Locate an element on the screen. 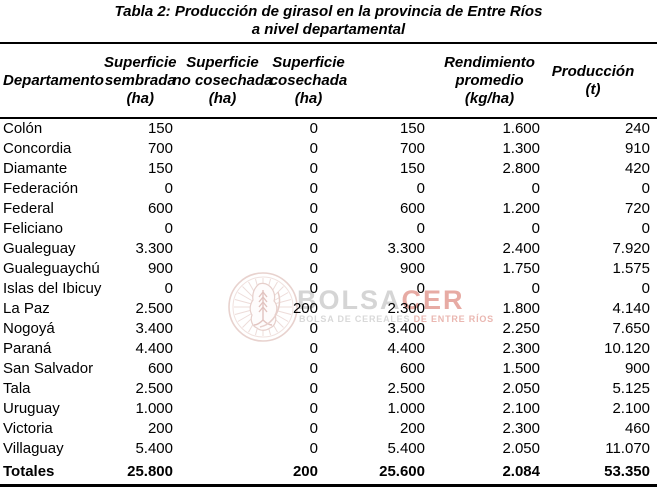 The image size is (657, 494). value-cell: 1.600 is located at coordinates (521, 128).